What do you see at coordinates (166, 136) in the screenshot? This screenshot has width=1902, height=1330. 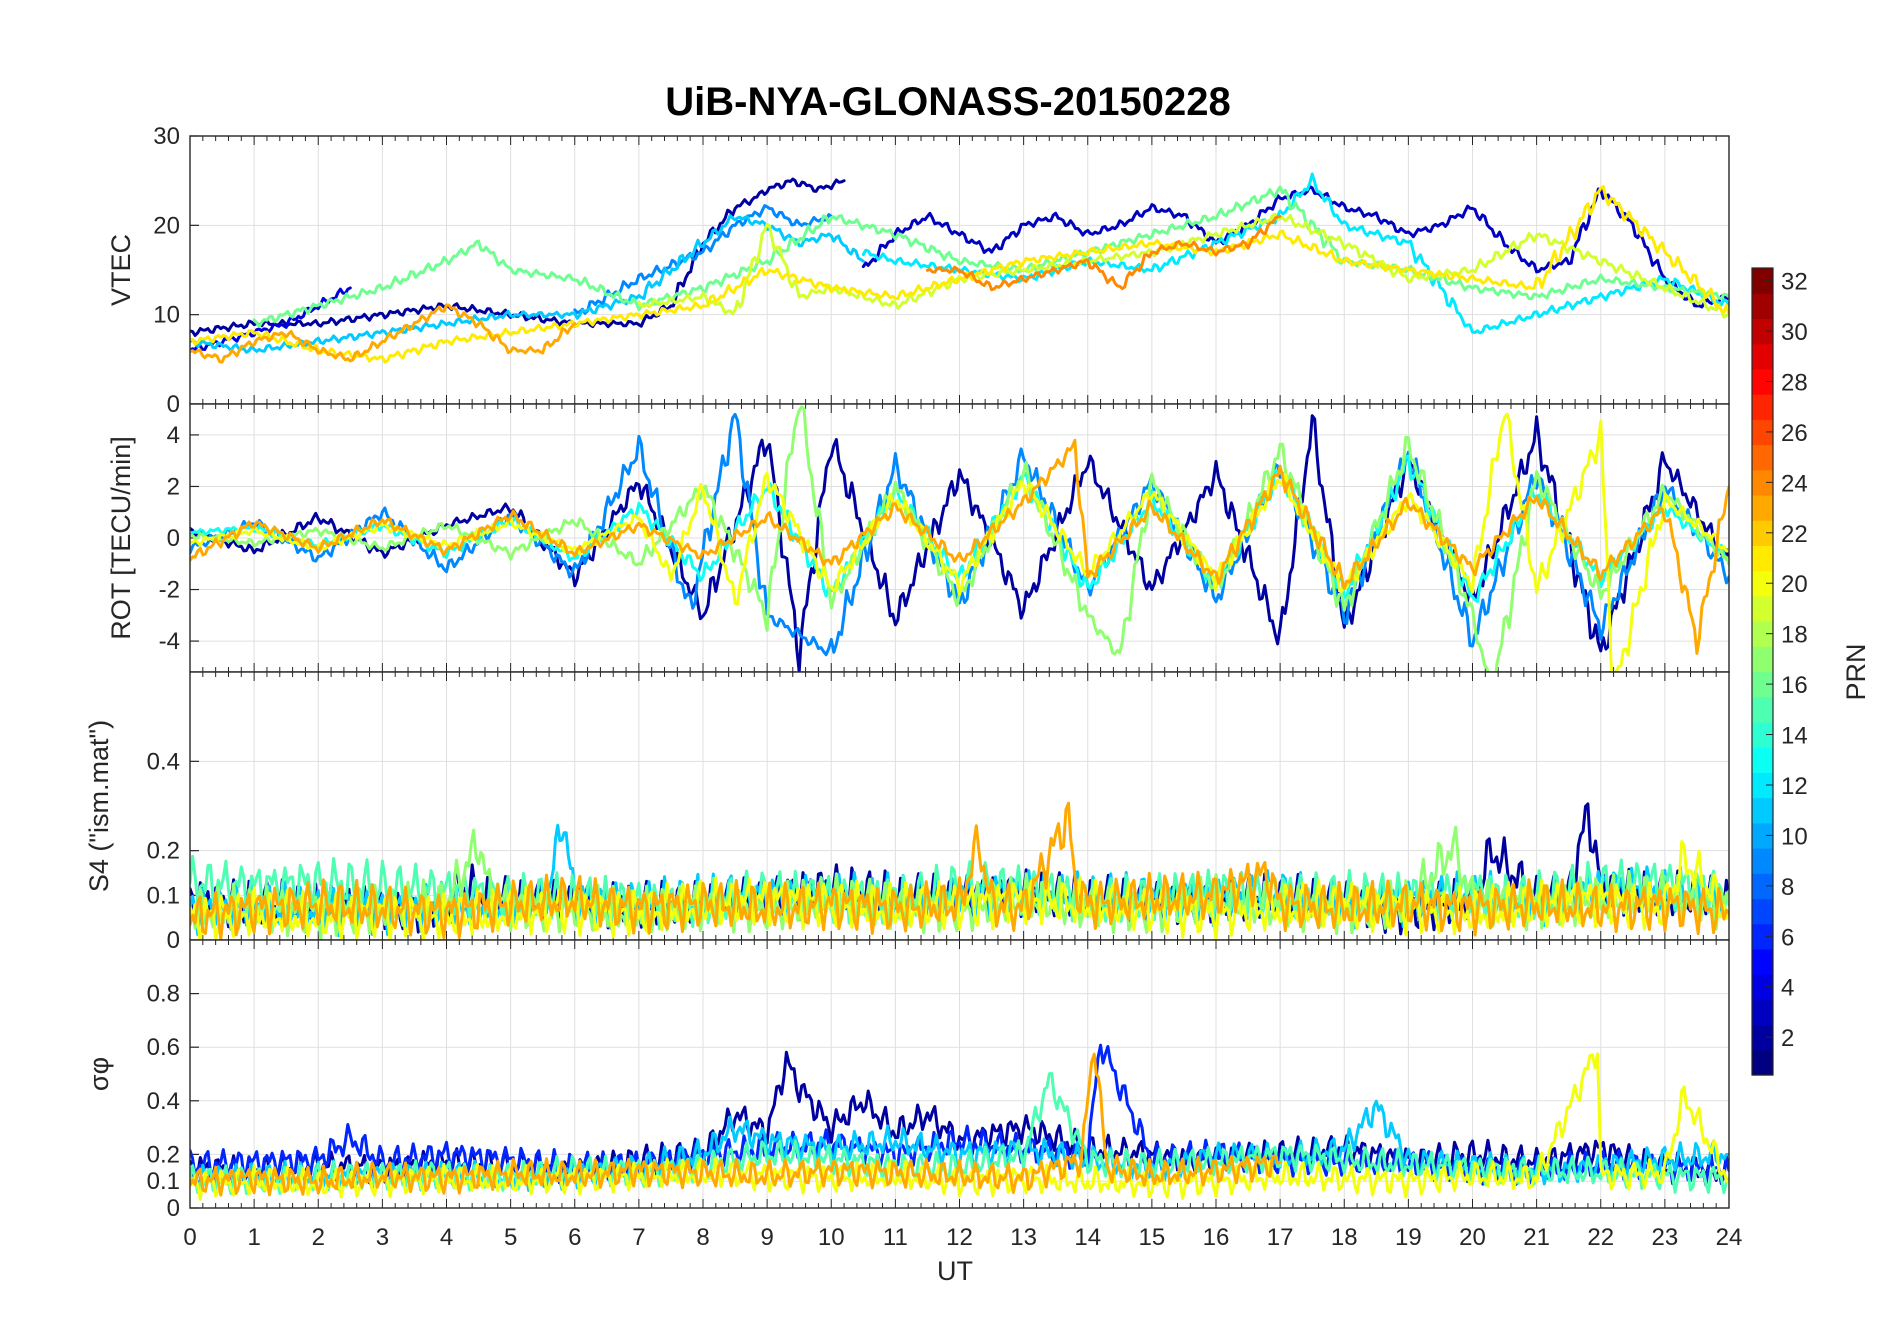 I see `y-tick-label: 30` at bounding box center [166, 136].